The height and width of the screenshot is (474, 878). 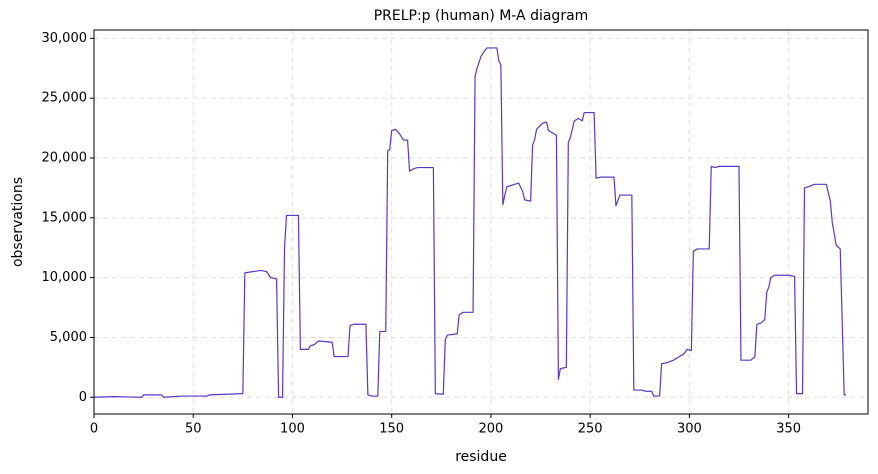 What do you see at coordinates (292, 429) in the screenshot?
I see `x-tick-label: 100` at bounding box center [292, 429].